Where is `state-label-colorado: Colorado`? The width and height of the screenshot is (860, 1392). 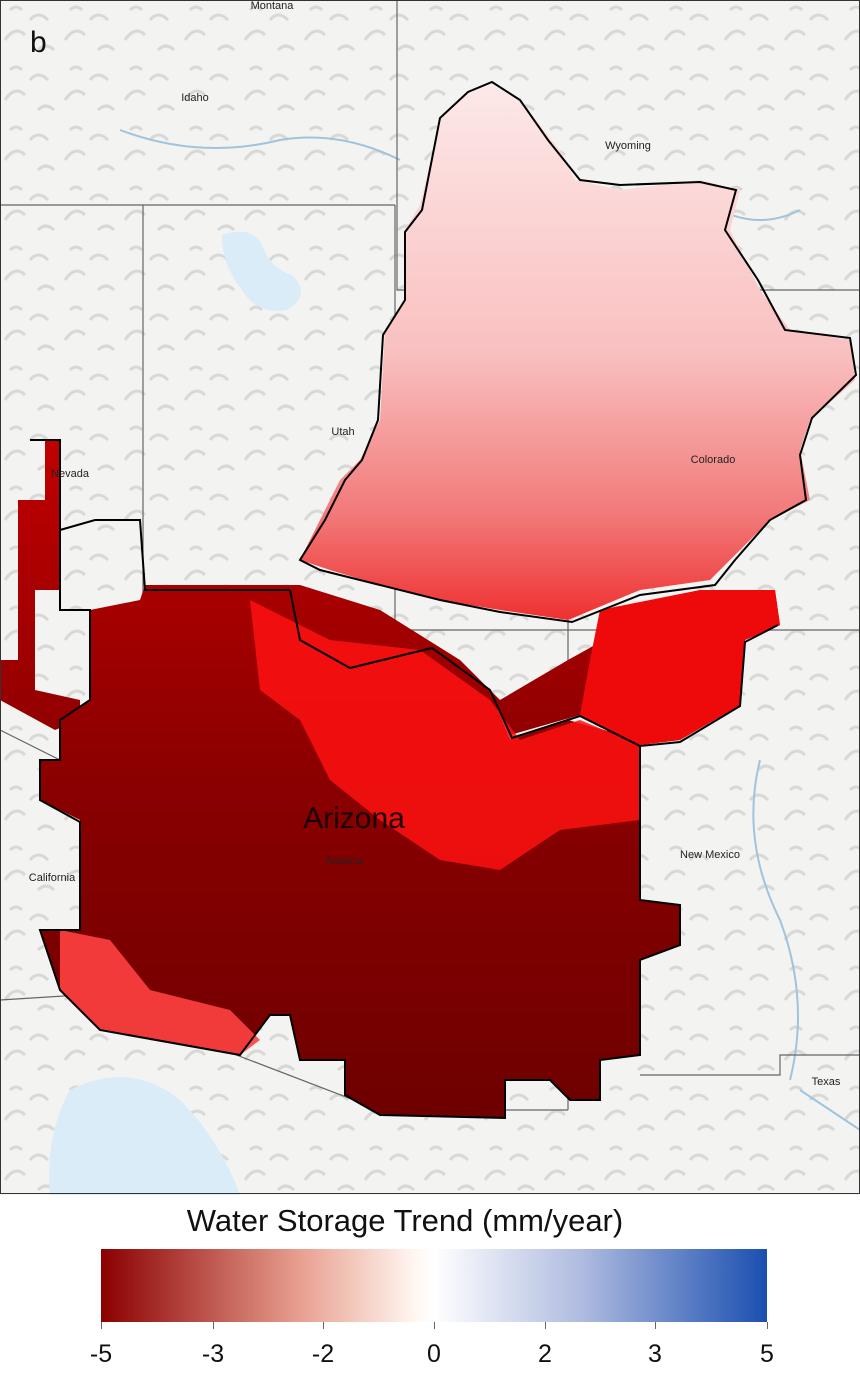
state-label-colorado: Colorado is located at coordinates (713, 460).